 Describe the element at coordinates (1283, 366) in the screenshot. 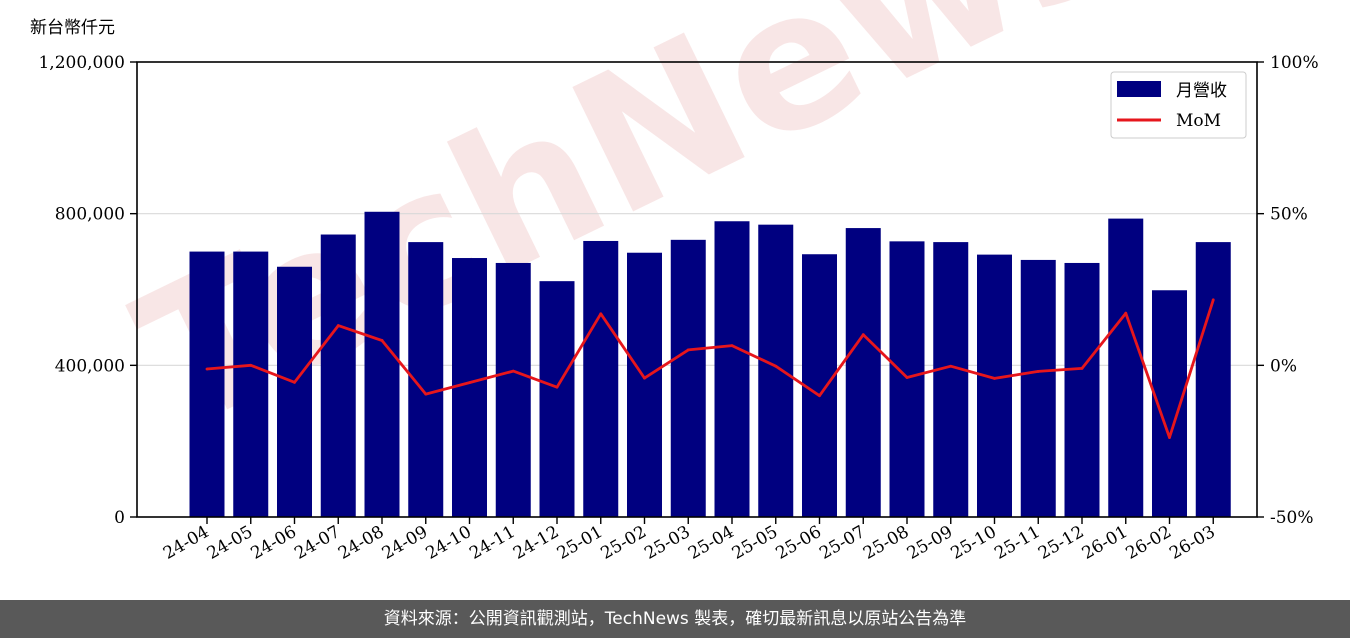

I see `y-right-tick-label: 0%` at that location.